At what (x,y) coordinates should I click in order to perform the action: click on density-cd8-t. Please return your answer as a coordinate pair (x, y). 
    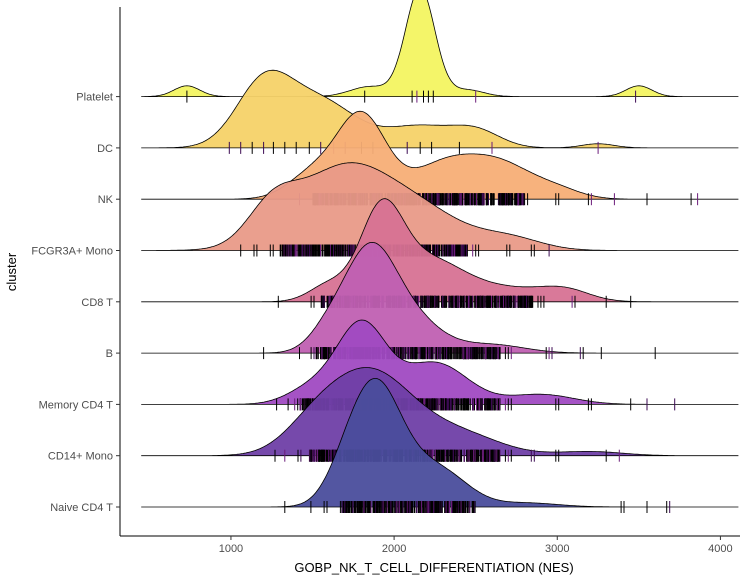
    Looking at the image, I should click on (440, 250).